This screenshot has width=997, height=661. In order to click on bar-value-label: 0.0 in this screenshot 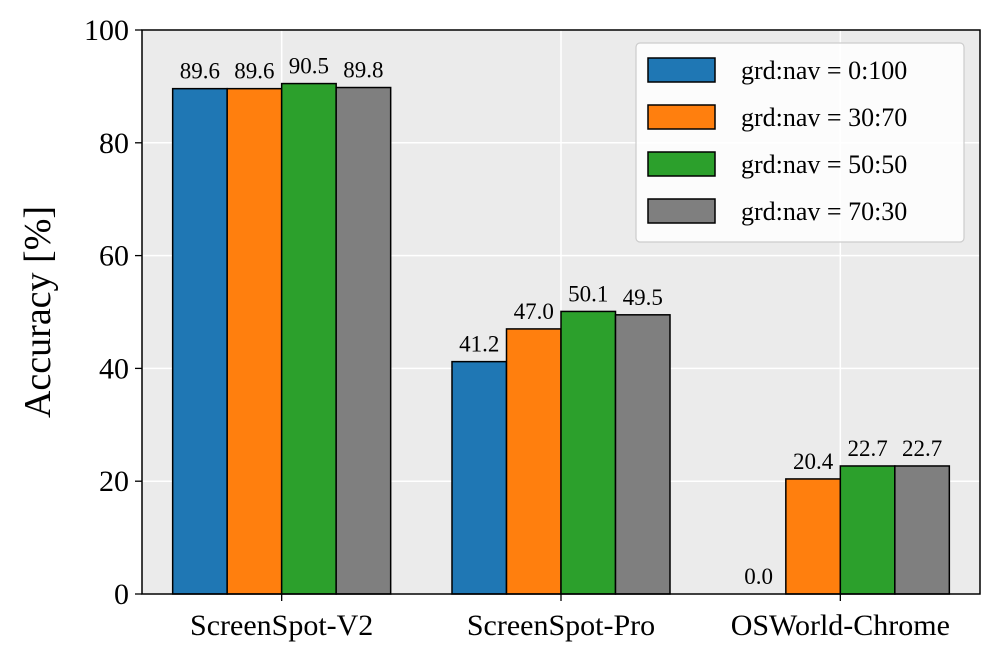, I will do `click(758, 576)`.